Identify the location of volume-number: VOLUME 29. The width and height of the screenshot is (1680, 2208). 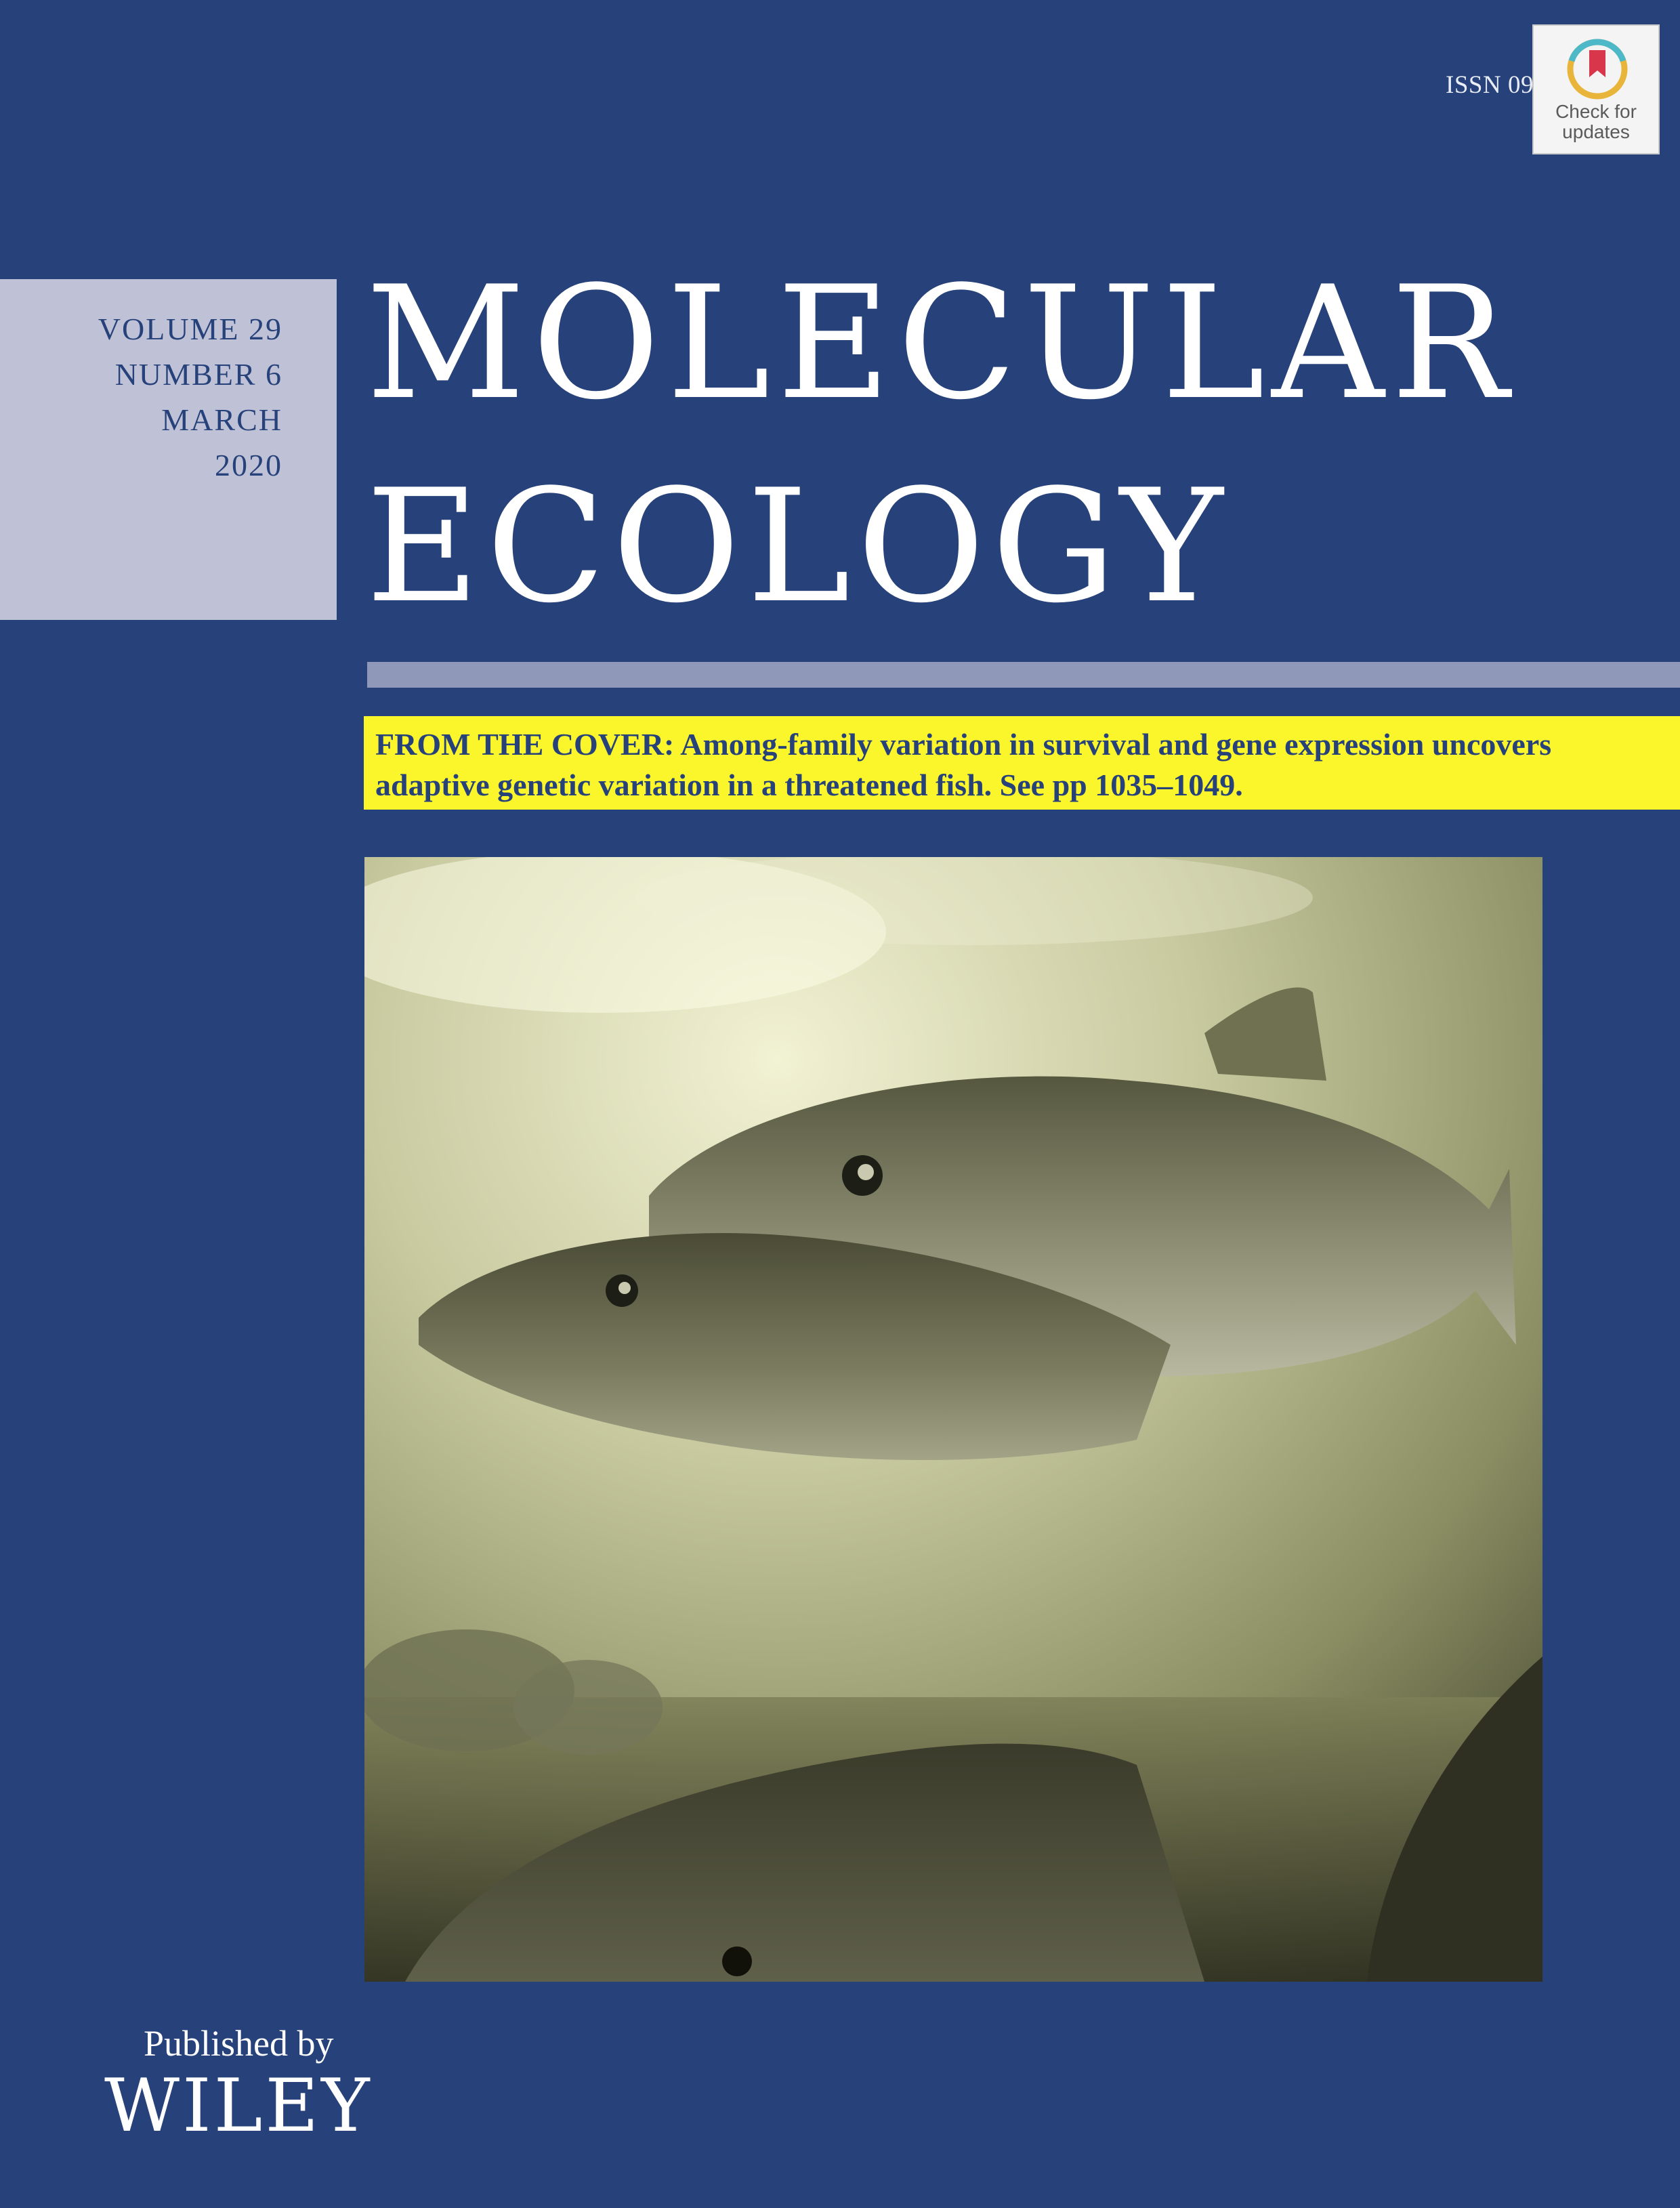
(190, 329).